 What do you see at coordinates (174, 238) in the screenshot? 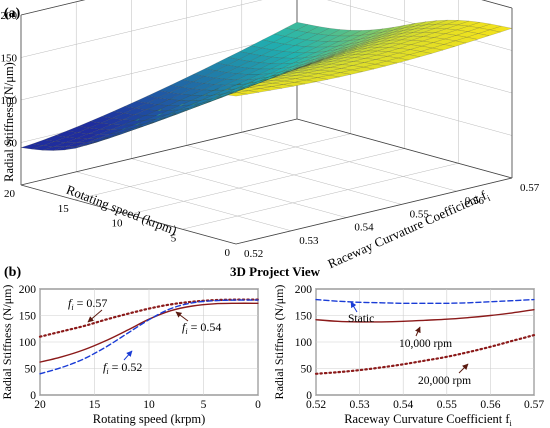
I see `y-tick-label: 5` at bounding box center [174, 238].